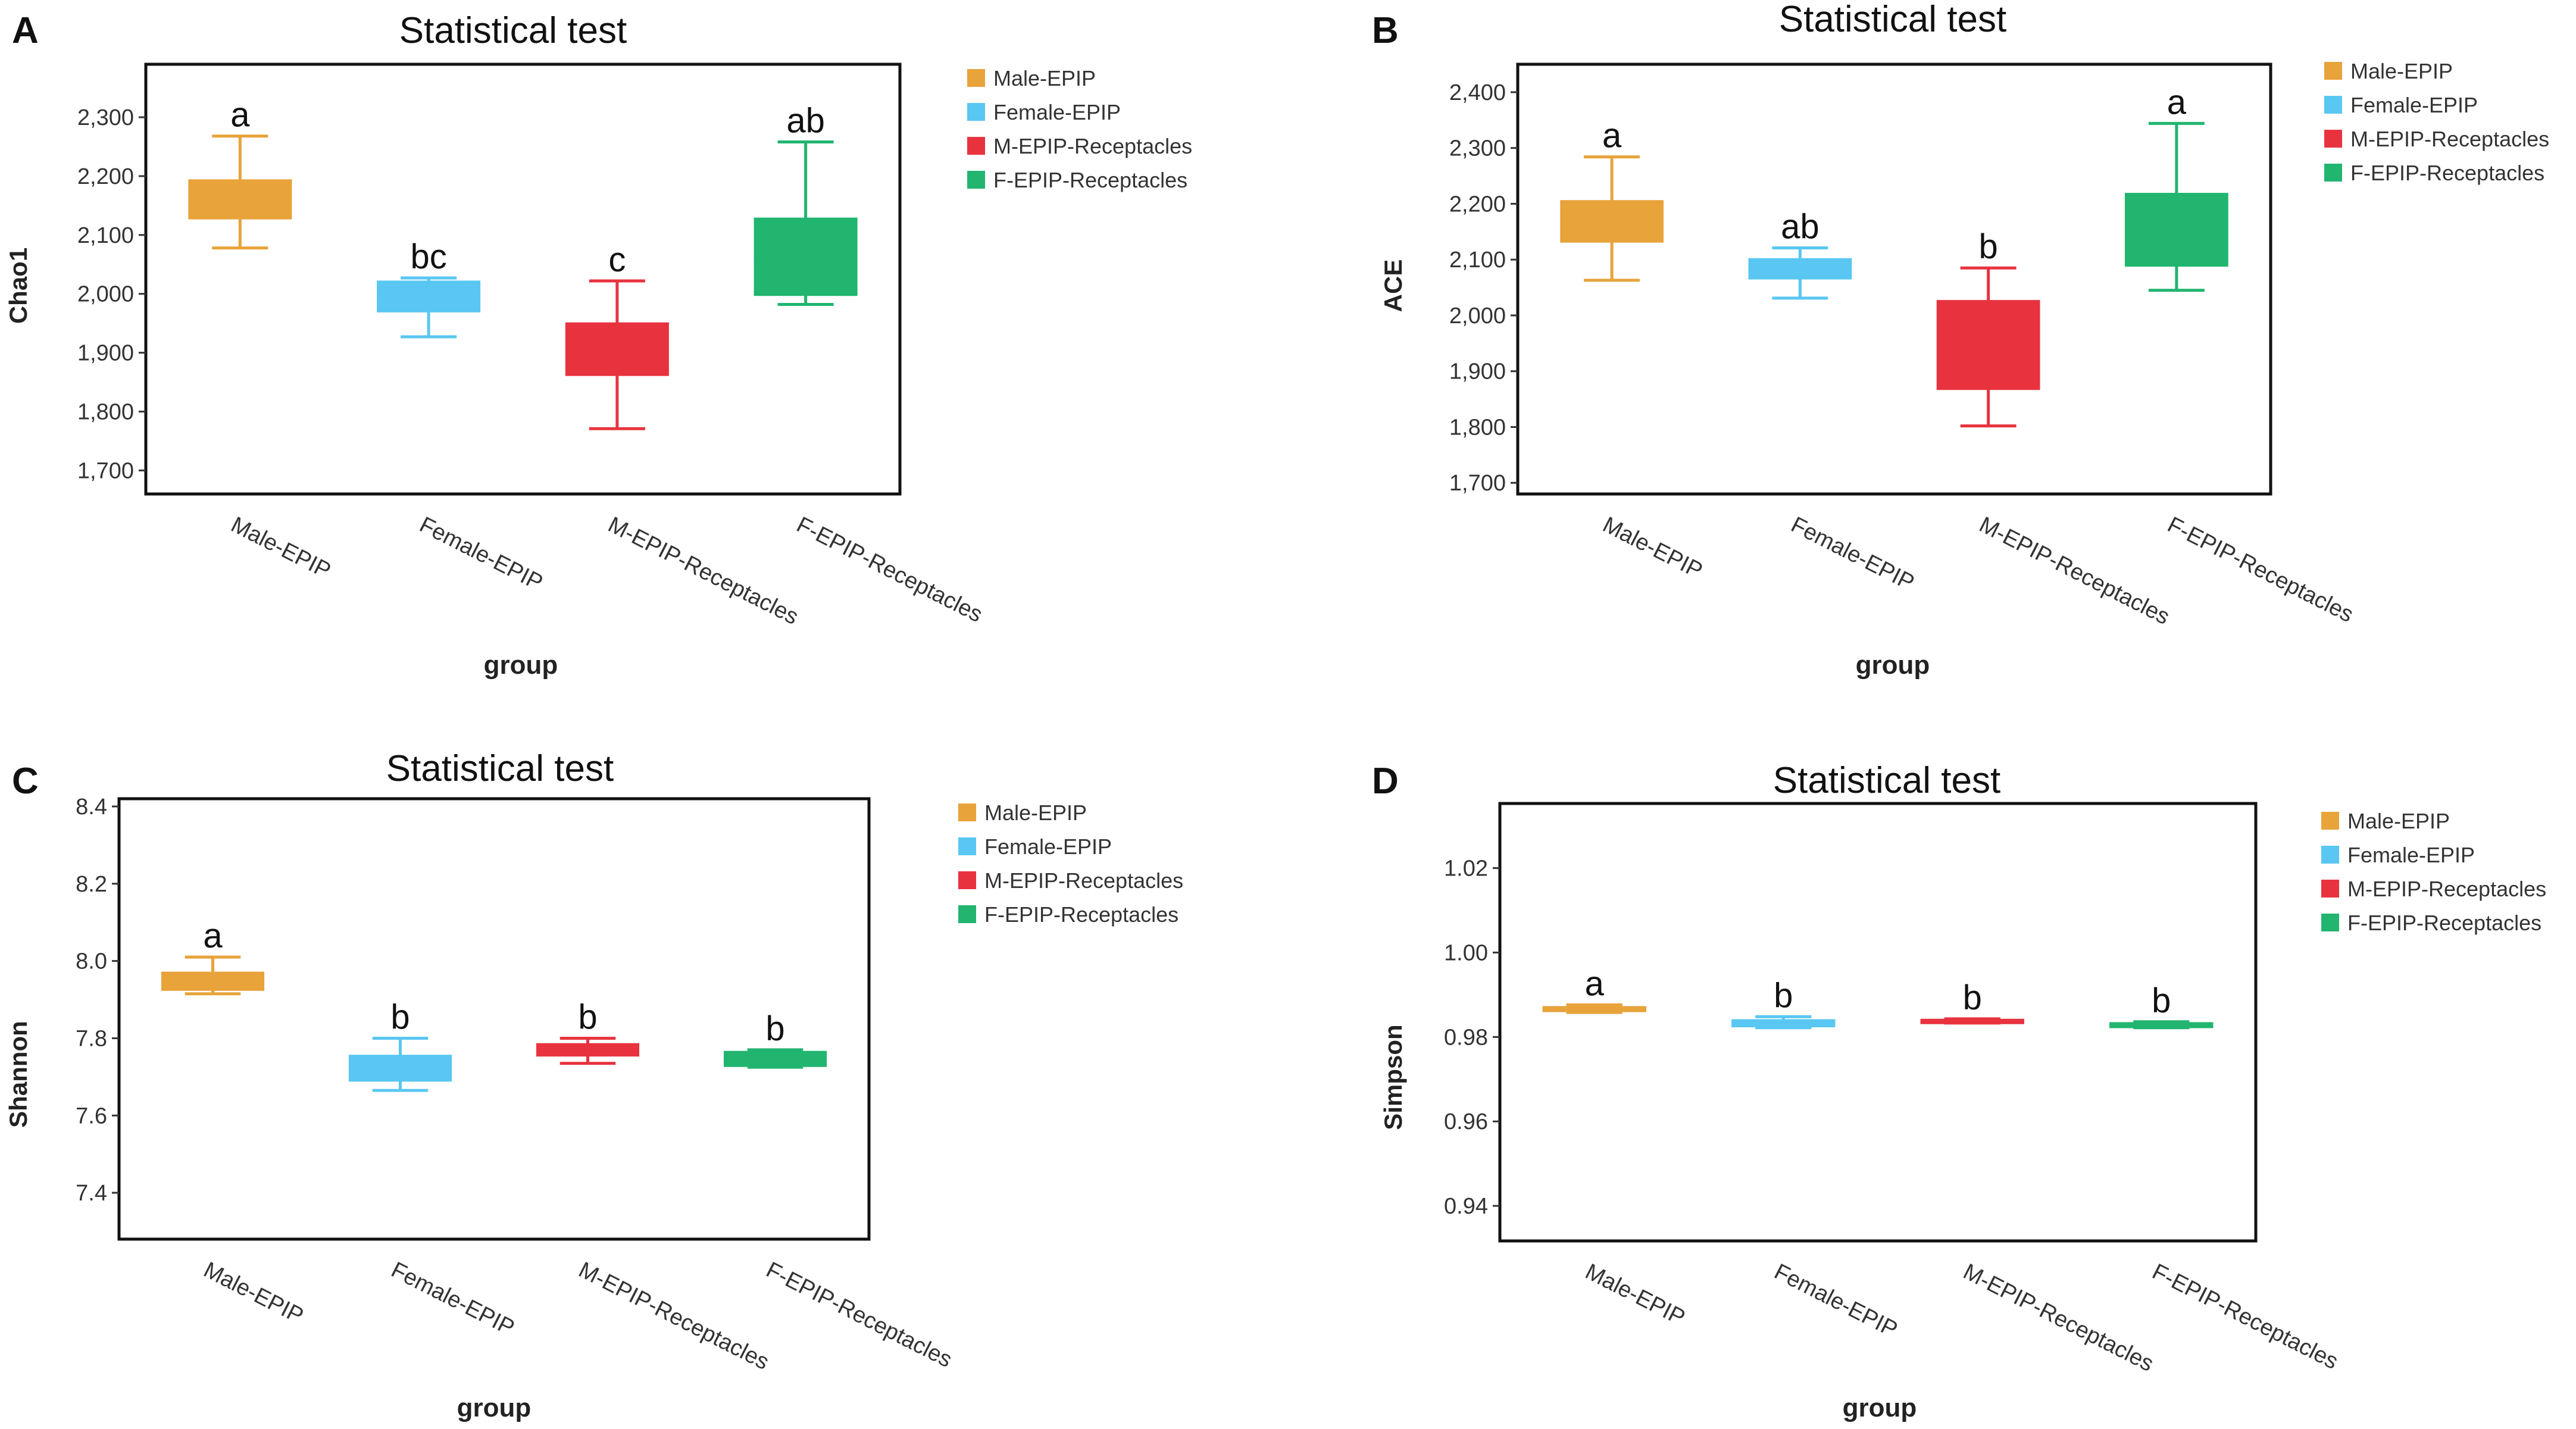  I want to click on significance-letter: c, so click(617, 259).